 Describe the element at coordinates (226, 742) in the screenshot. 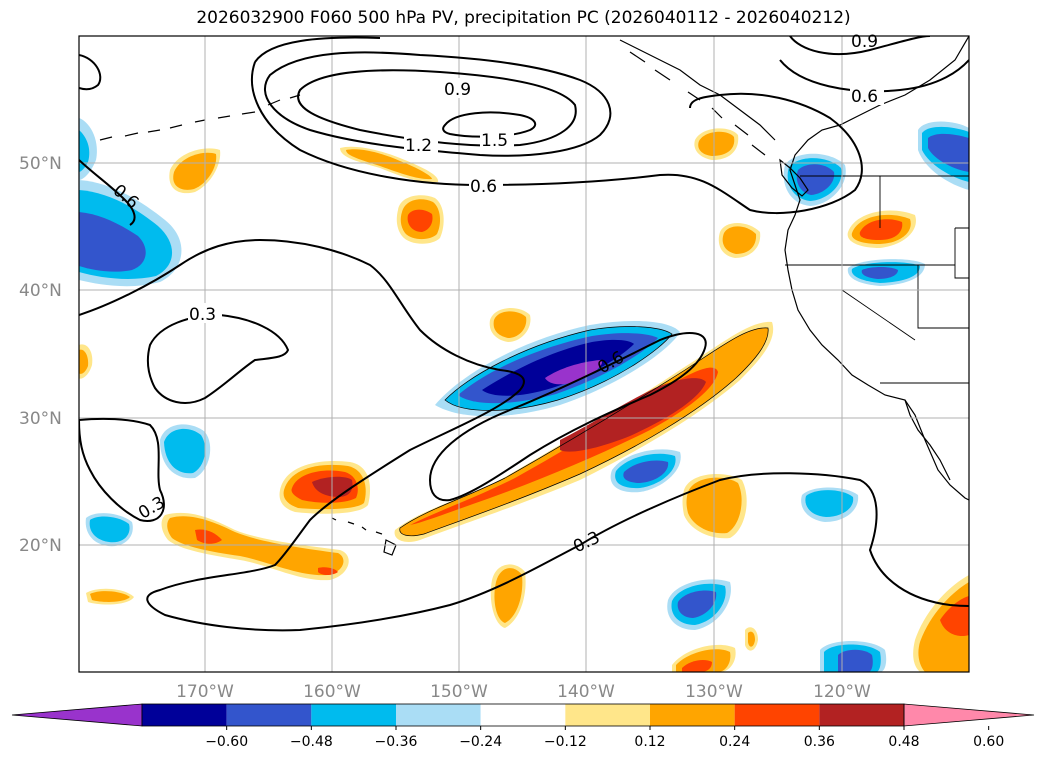

I see `colorbar-tick-label: −0.60` at that location.